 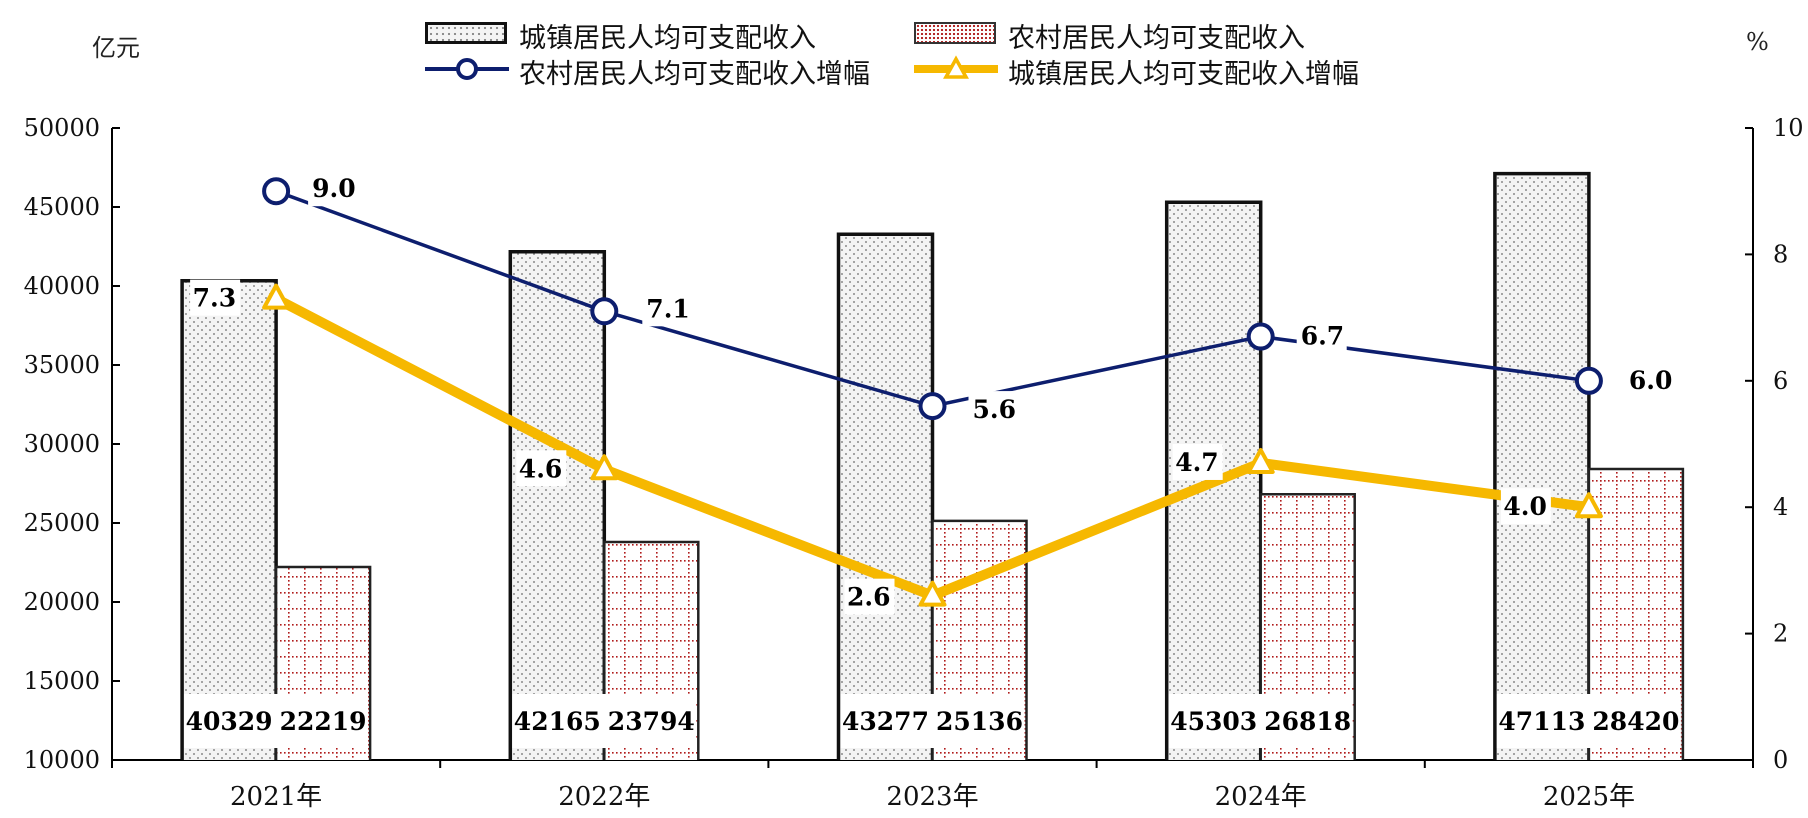 What do you see at coordinates (1307, 721) in the screenshot?
I see `rural-income-value-label: 26818` at bounding box center [1307, 721].